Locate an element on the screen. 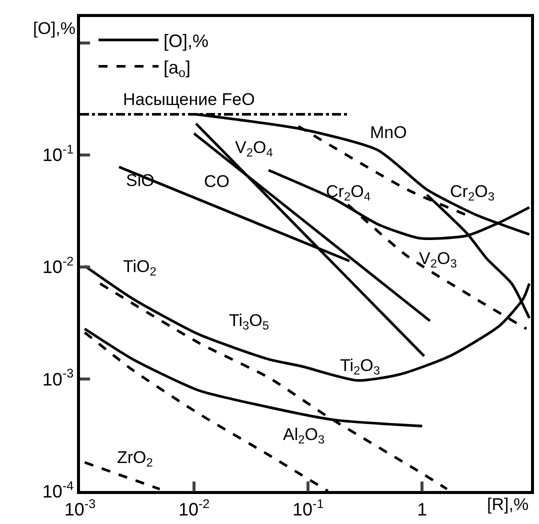  x-axis-title: [R],% is located at coordinates (508, 504).